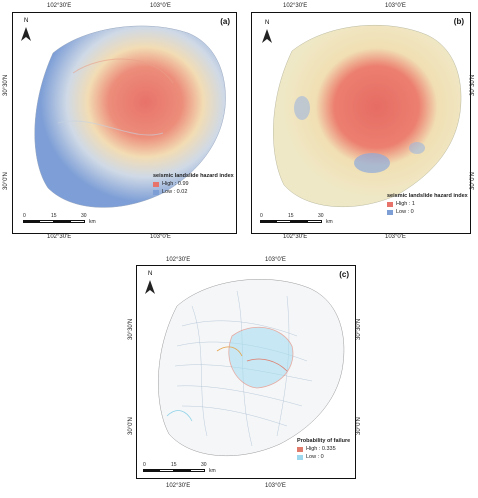 Image resolution: width=478 pixels, height=498 pixels. I want to click on north-label-b: N, so click(267, 23).